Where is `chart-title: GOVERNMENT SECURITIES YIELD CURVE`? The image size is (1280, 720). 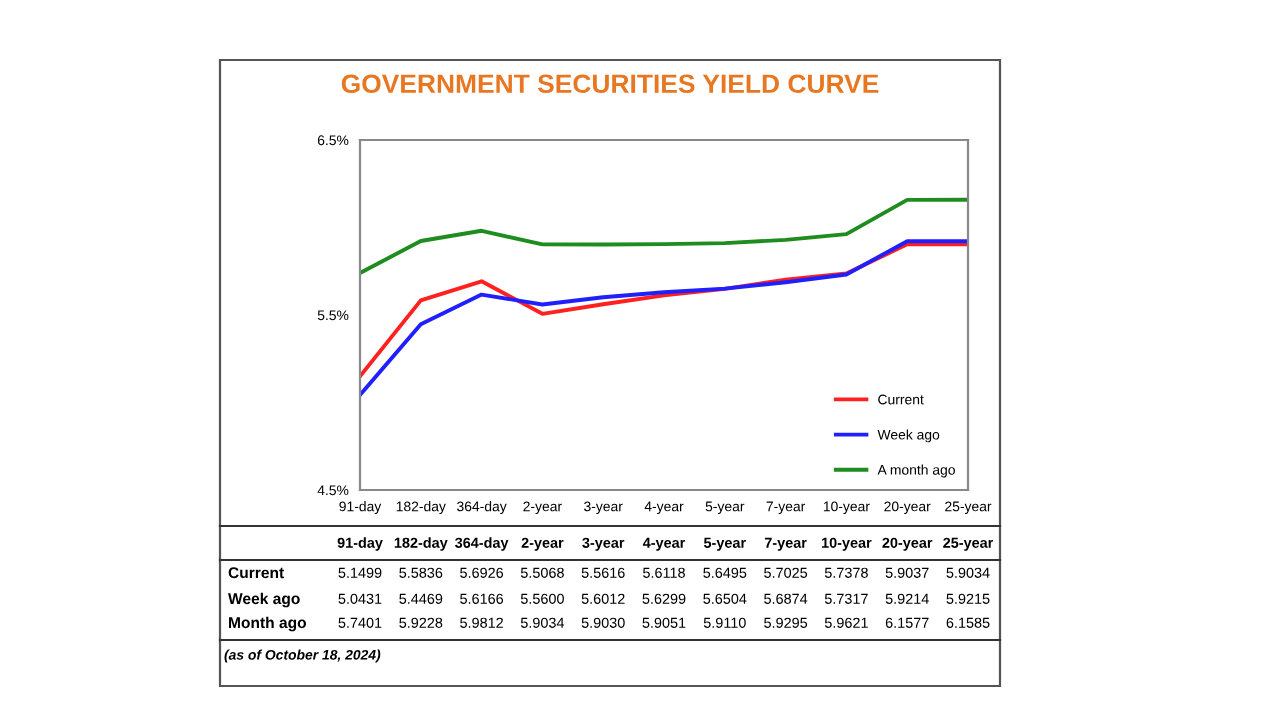 chart-title: GOVERNMENT SECURITIES YIELD CURVE is located at coordinates (610, 84).